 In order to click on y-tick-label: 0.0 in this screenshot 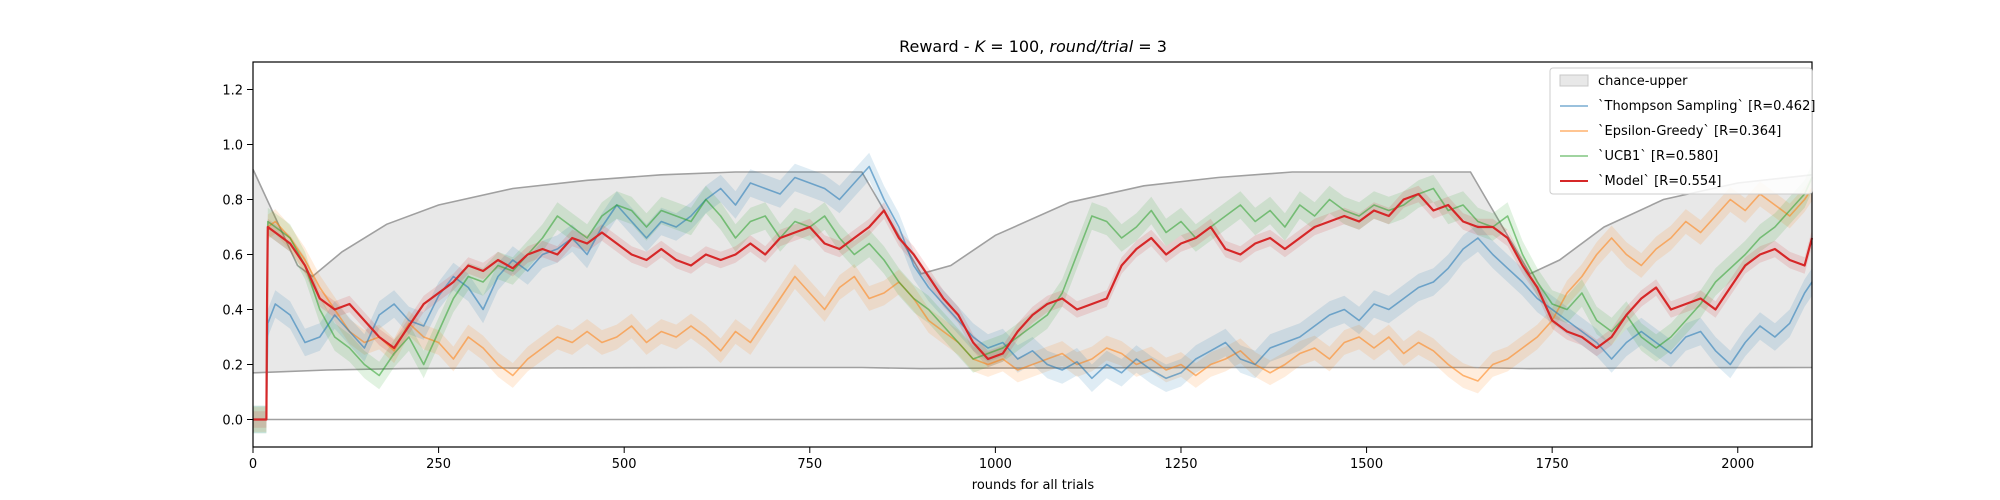, I will do `click(232, 421)`.